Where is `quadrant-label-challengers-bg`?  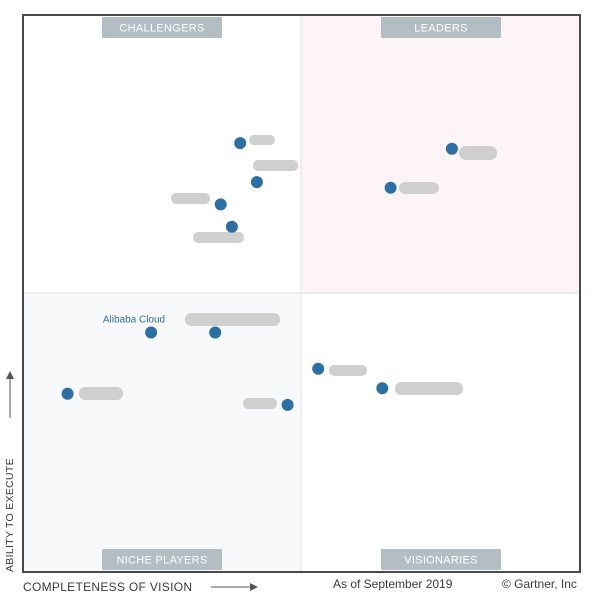 quadrant-label-challengers-bg is located at coordinates (162, 27).